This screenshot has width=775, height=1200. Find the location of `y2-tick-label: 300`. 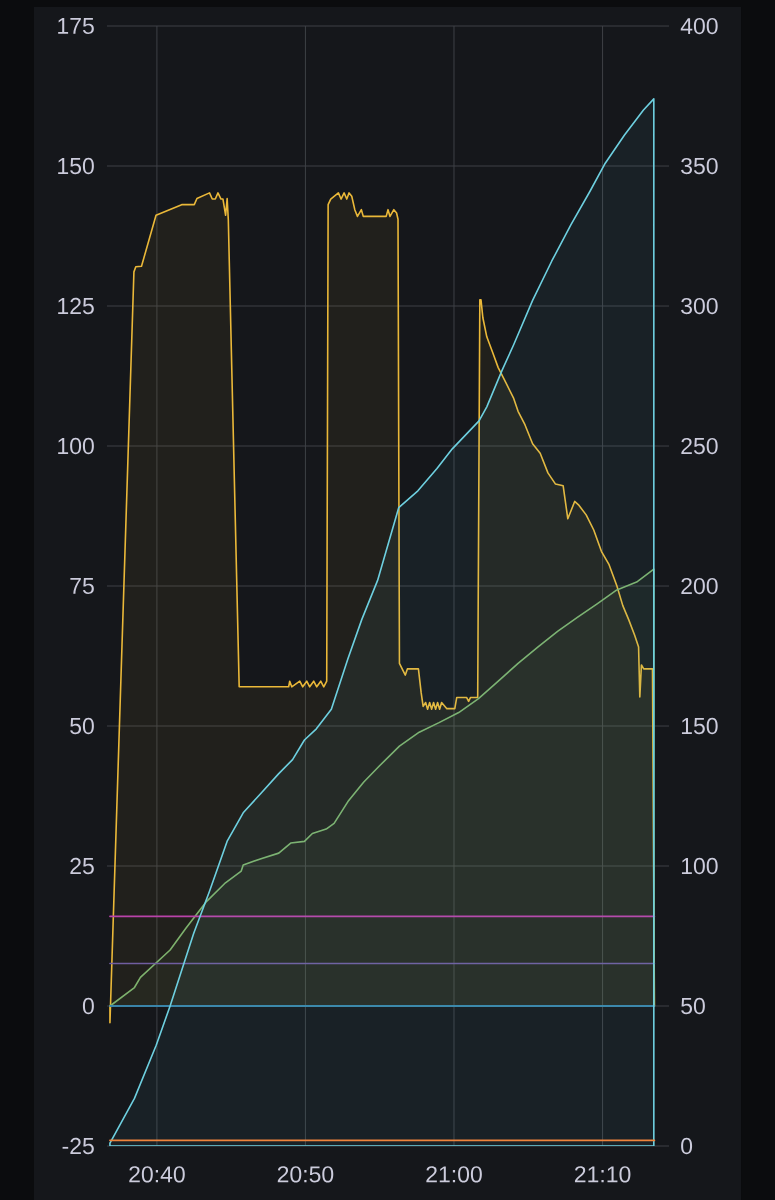

y2-tick-label: 300 is located at coordinates (699, 306).